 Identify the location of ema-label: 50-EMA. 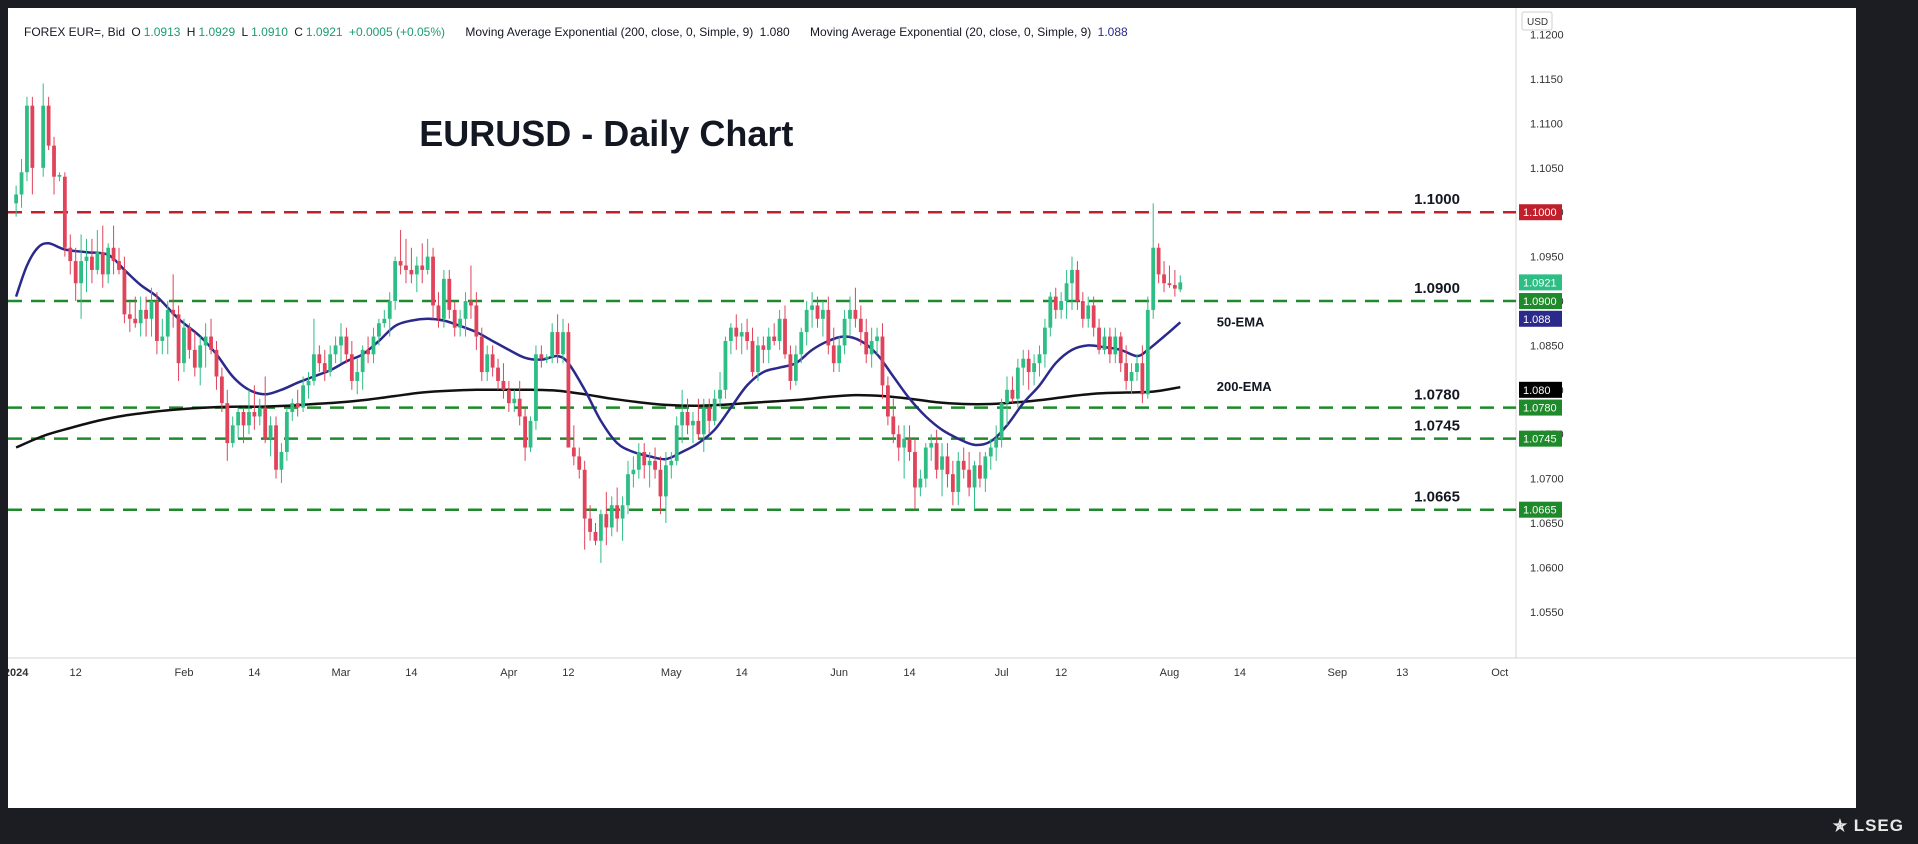
(1241, 321).